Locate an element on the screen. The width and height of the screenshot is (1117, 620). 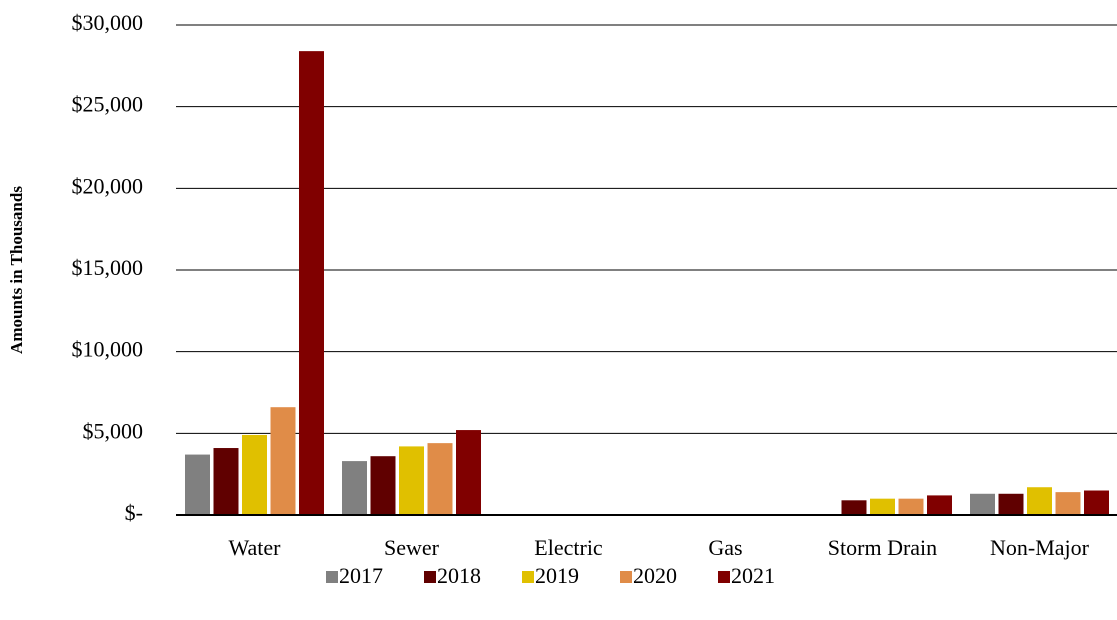
x-tick-label: Storm Drain is located at coordinates (882, 547).